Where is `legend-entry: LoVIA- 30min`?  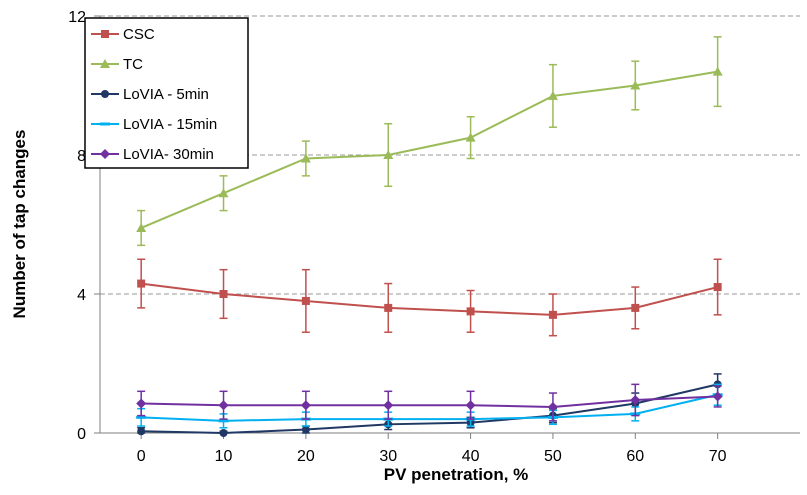
legend-entry: LoVIA- 30min is located at coordinates (152, 154).